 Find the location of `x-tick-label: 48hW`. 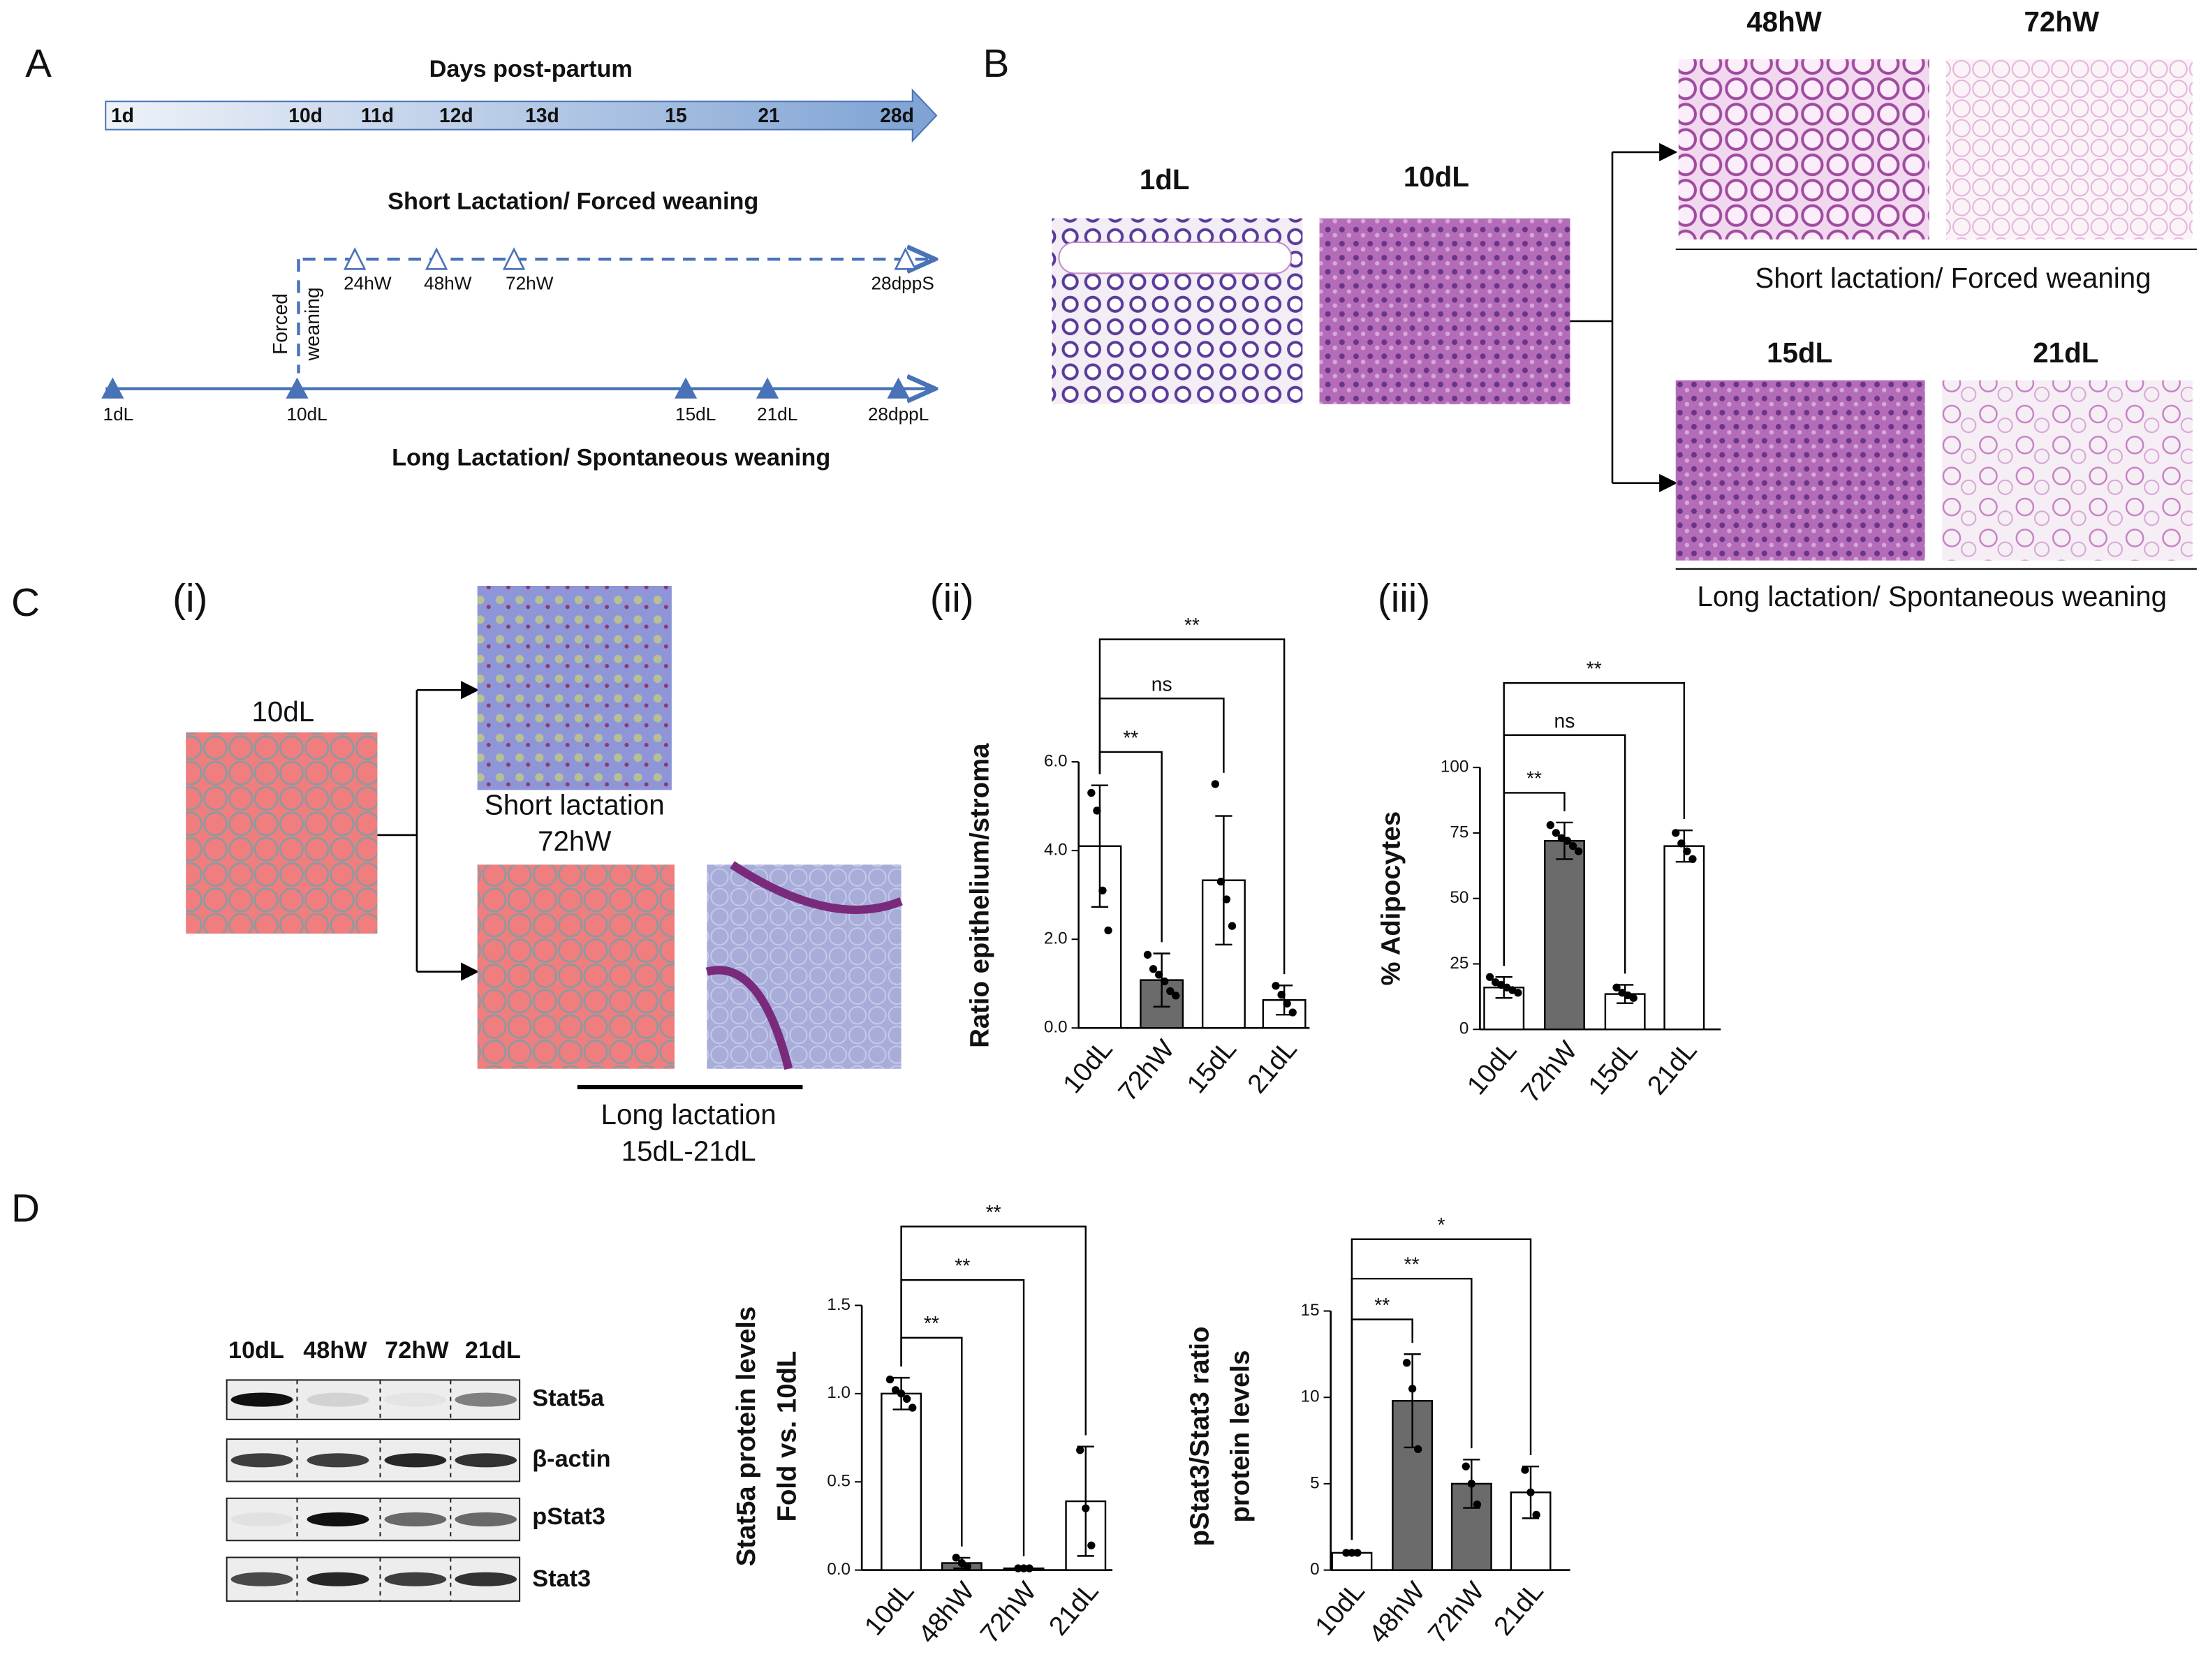

x-tick-label: 48hW is located at coordinates (947, 1613).